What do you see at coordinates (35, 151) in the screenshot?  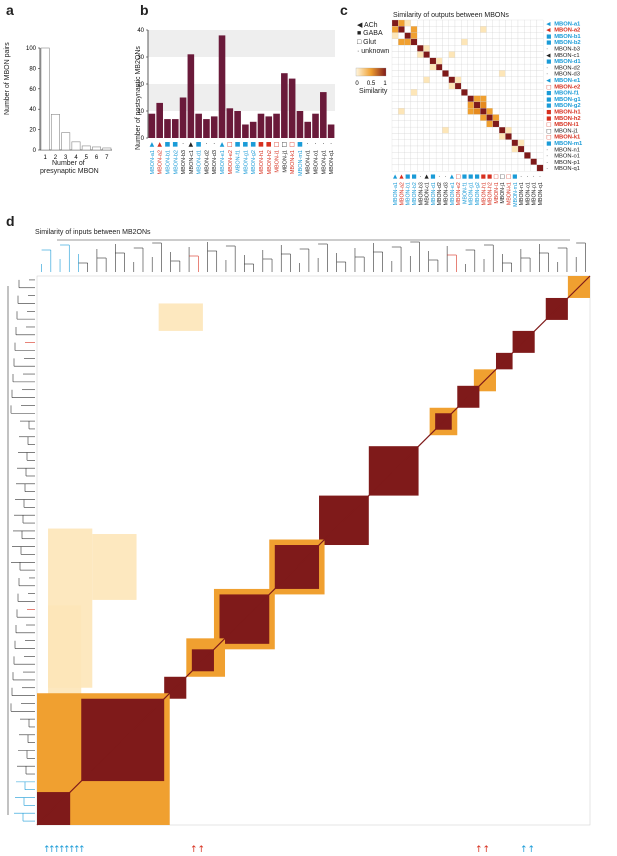 I see `panel-a-ytick-label: 0` at bounding box center [35, 151].